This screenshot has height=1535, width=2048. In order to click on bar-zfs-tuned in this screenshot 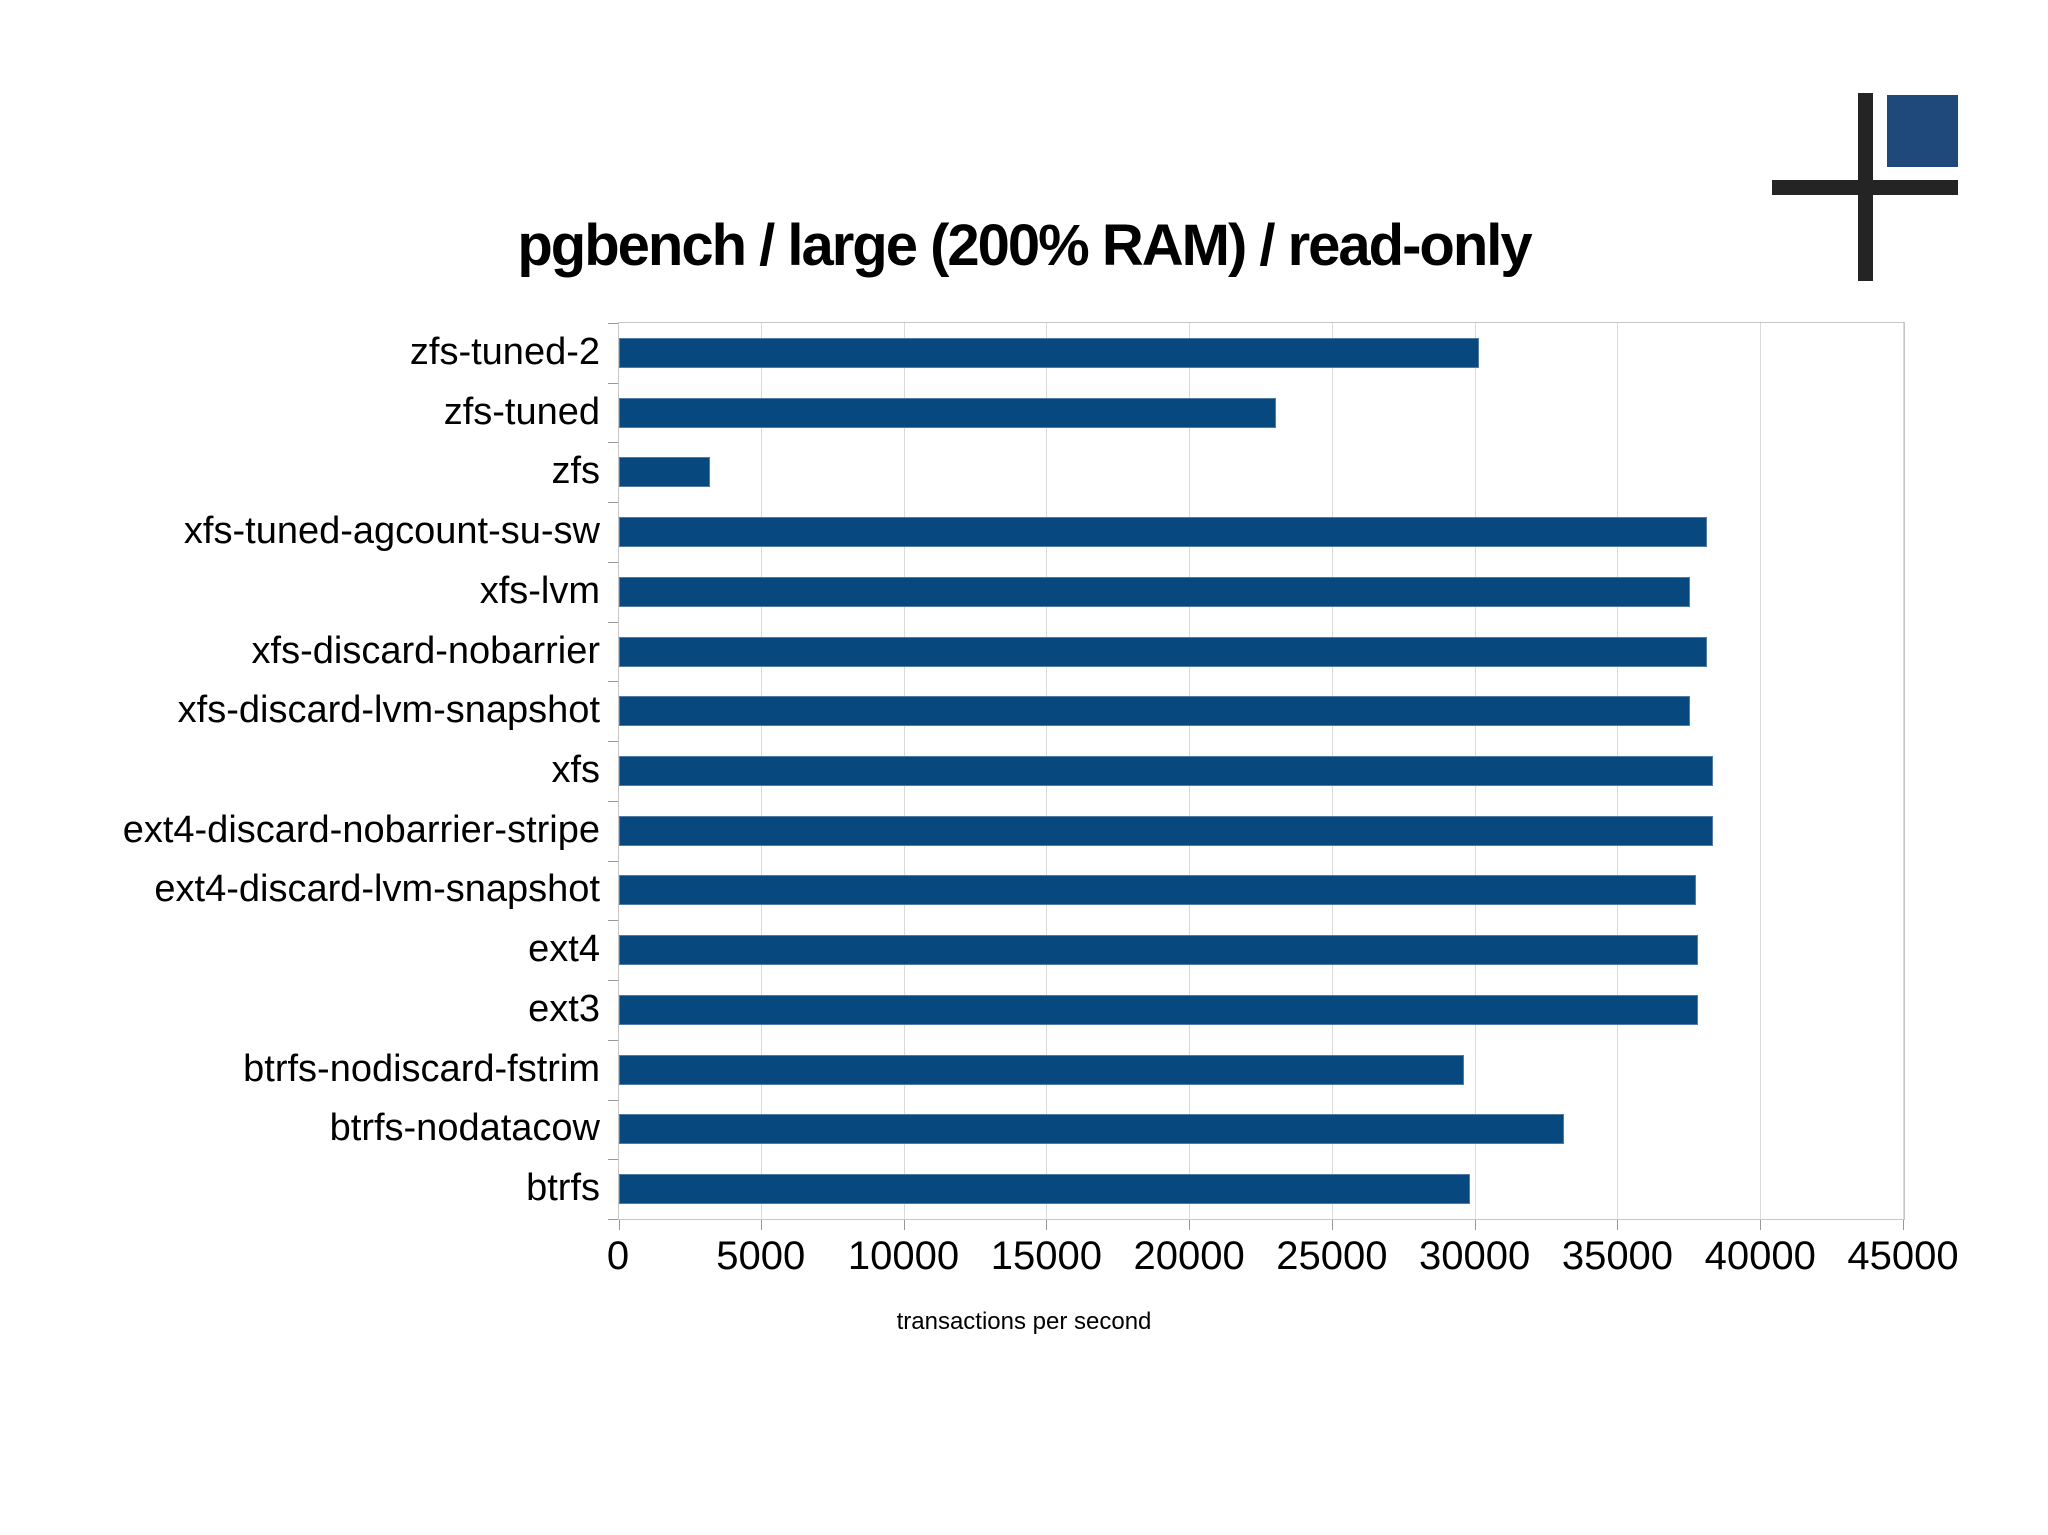, I will do `click(947, 413)`.